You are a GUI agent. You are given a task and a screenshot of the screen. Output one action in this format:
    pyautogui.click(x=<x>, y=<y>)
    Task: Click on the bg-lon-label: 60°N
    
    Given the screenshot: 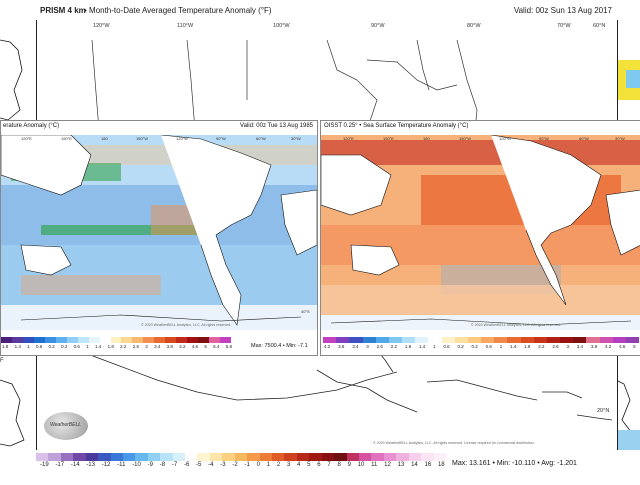 What is the action you would take?
    pyautogui.click(x=599, y=26)
    